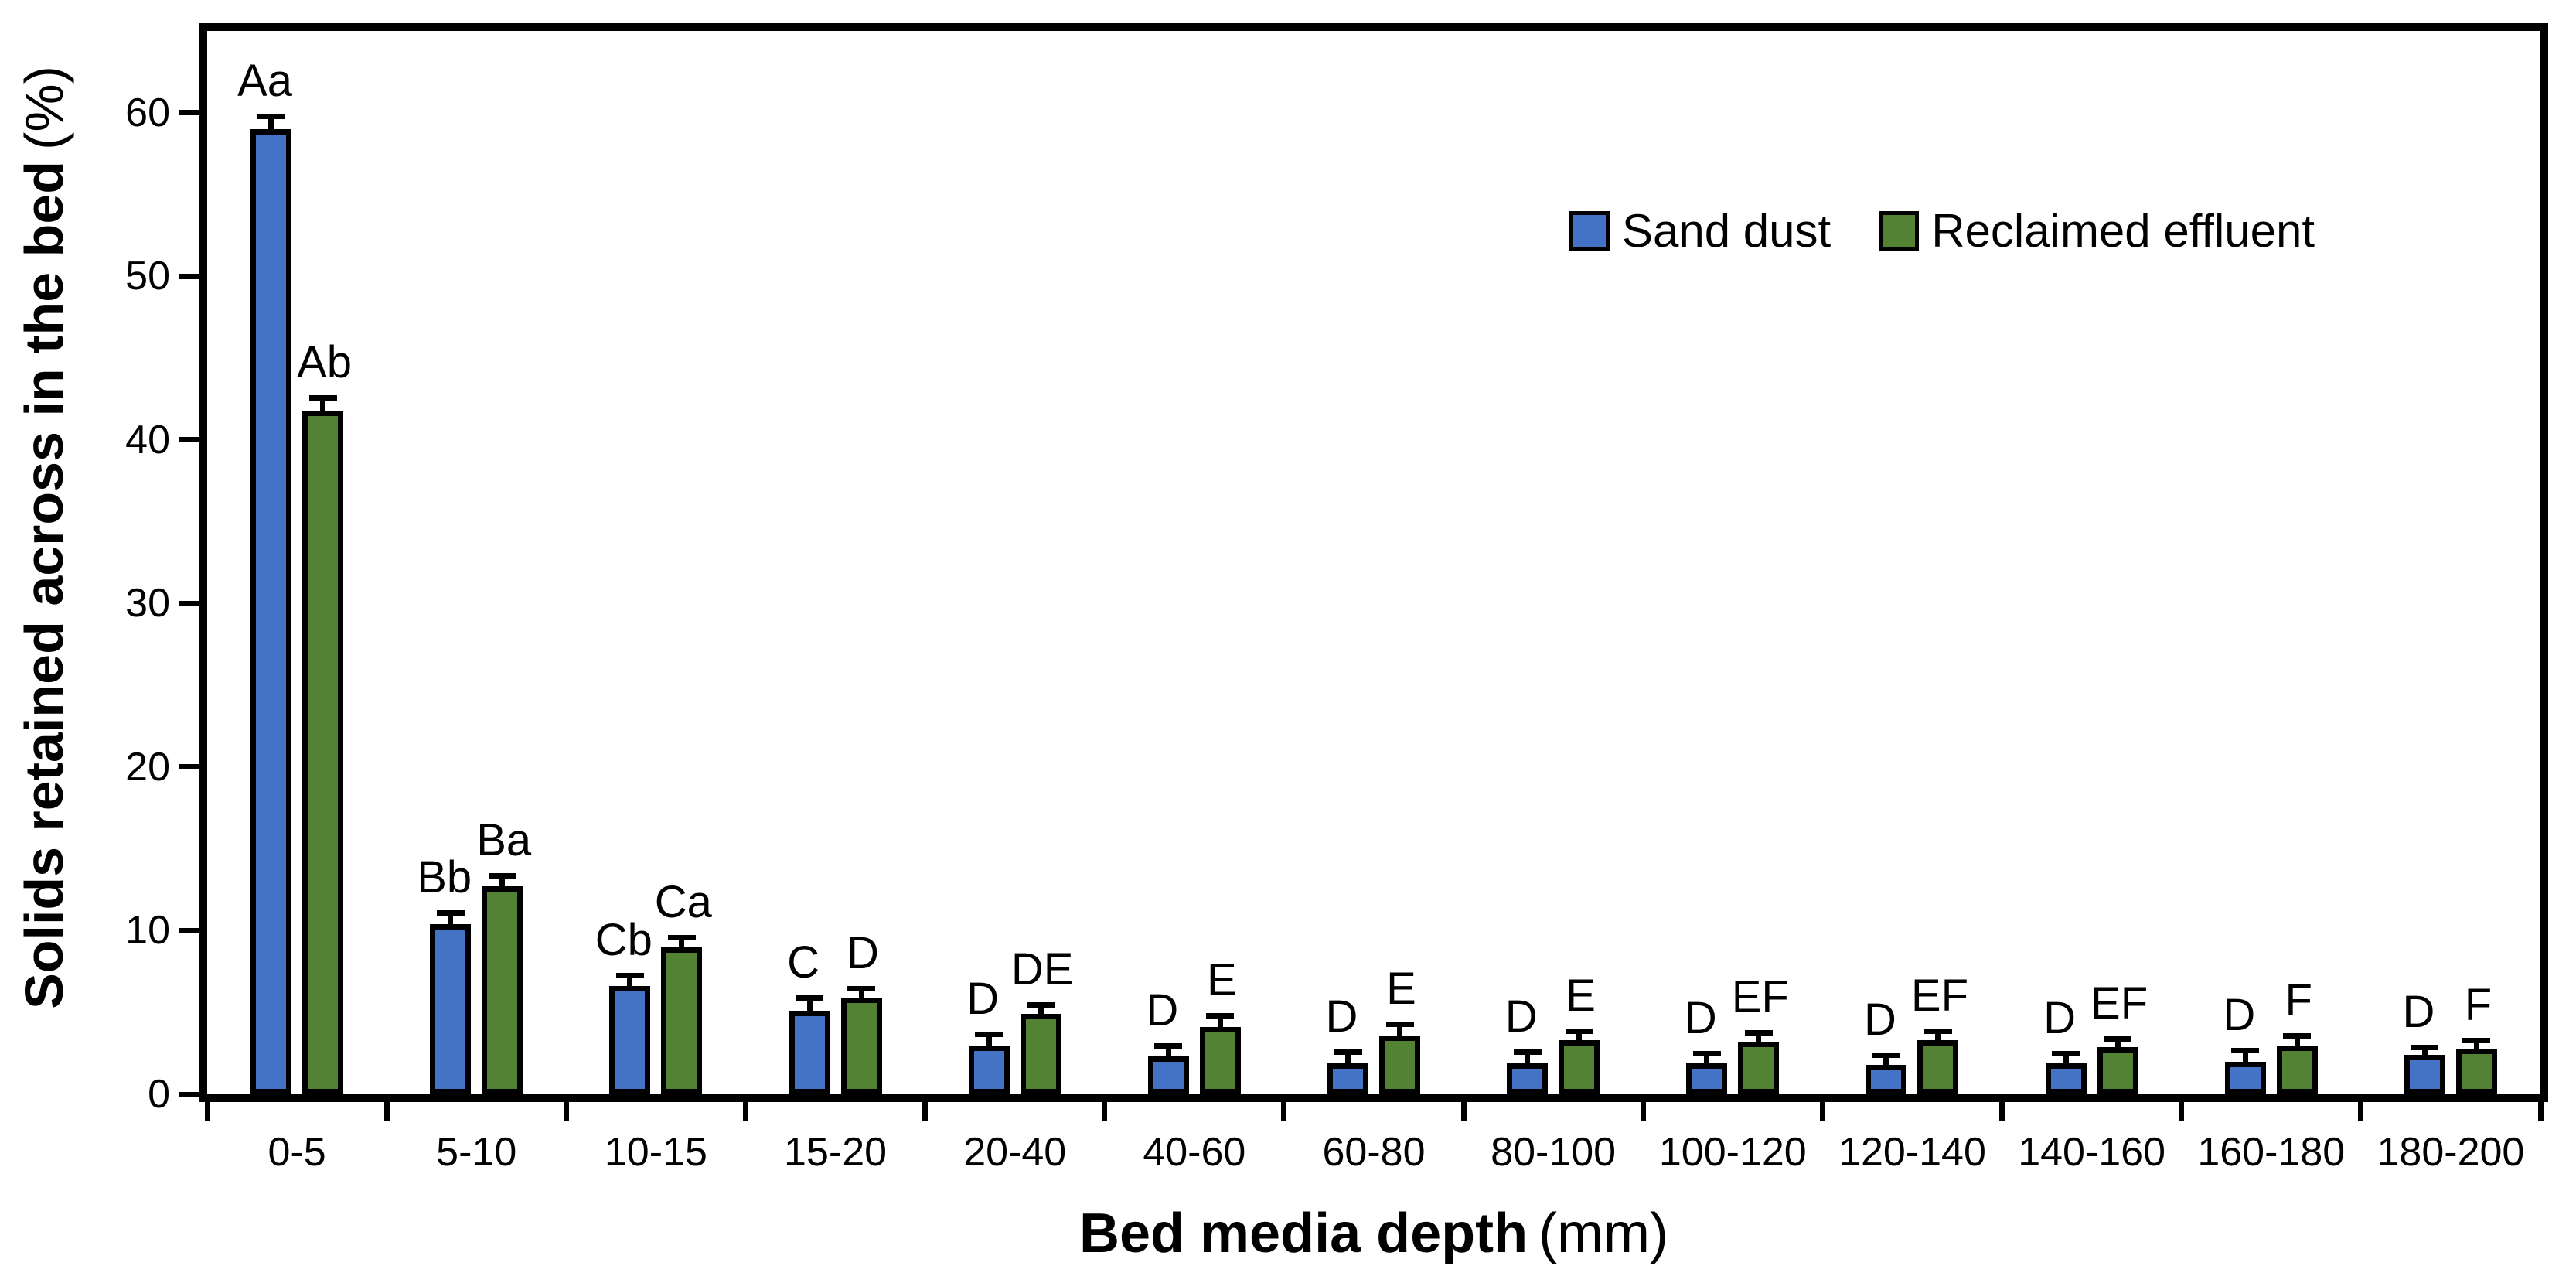 The width and height of the screenshot is (2576, 1283). What do you see at coordinates (325, 361) in the screenshot?
I see `significance-letter: Ab` at bounding box center [325, 361].